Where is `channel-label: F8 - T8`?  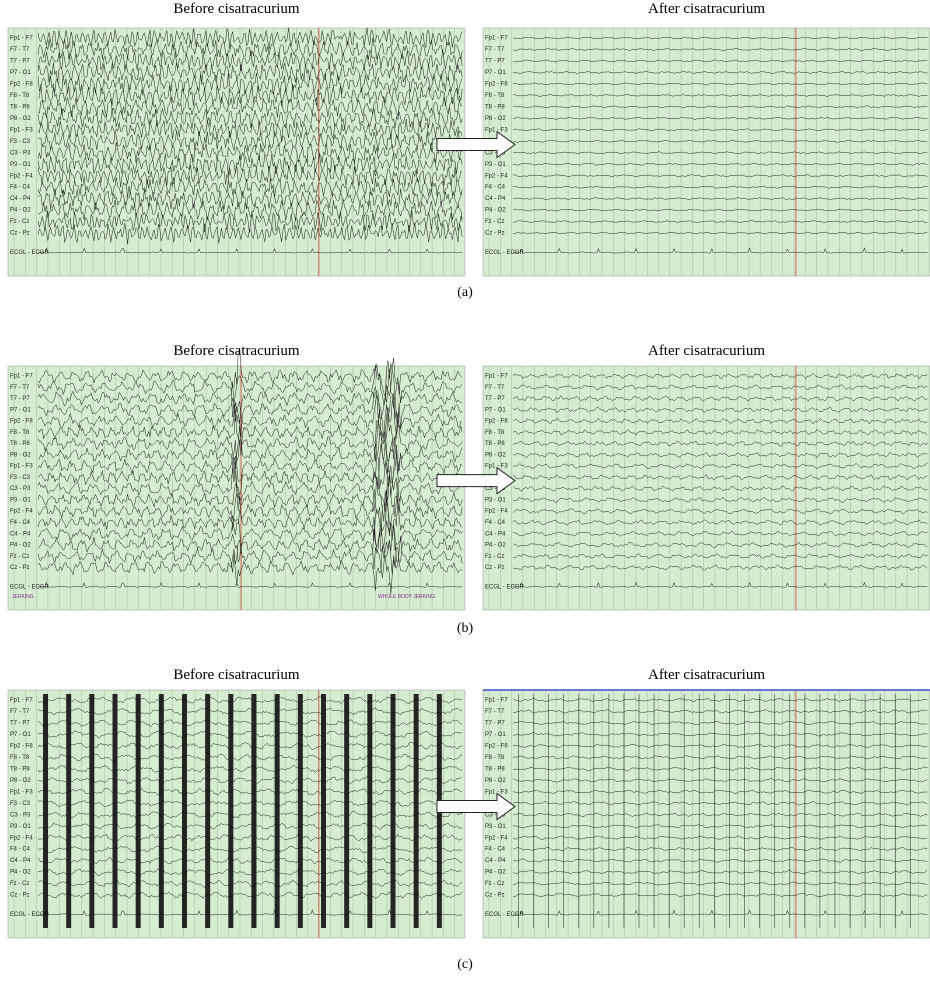 channel-label: F8 - T8 is located at coordinates (495, 96).